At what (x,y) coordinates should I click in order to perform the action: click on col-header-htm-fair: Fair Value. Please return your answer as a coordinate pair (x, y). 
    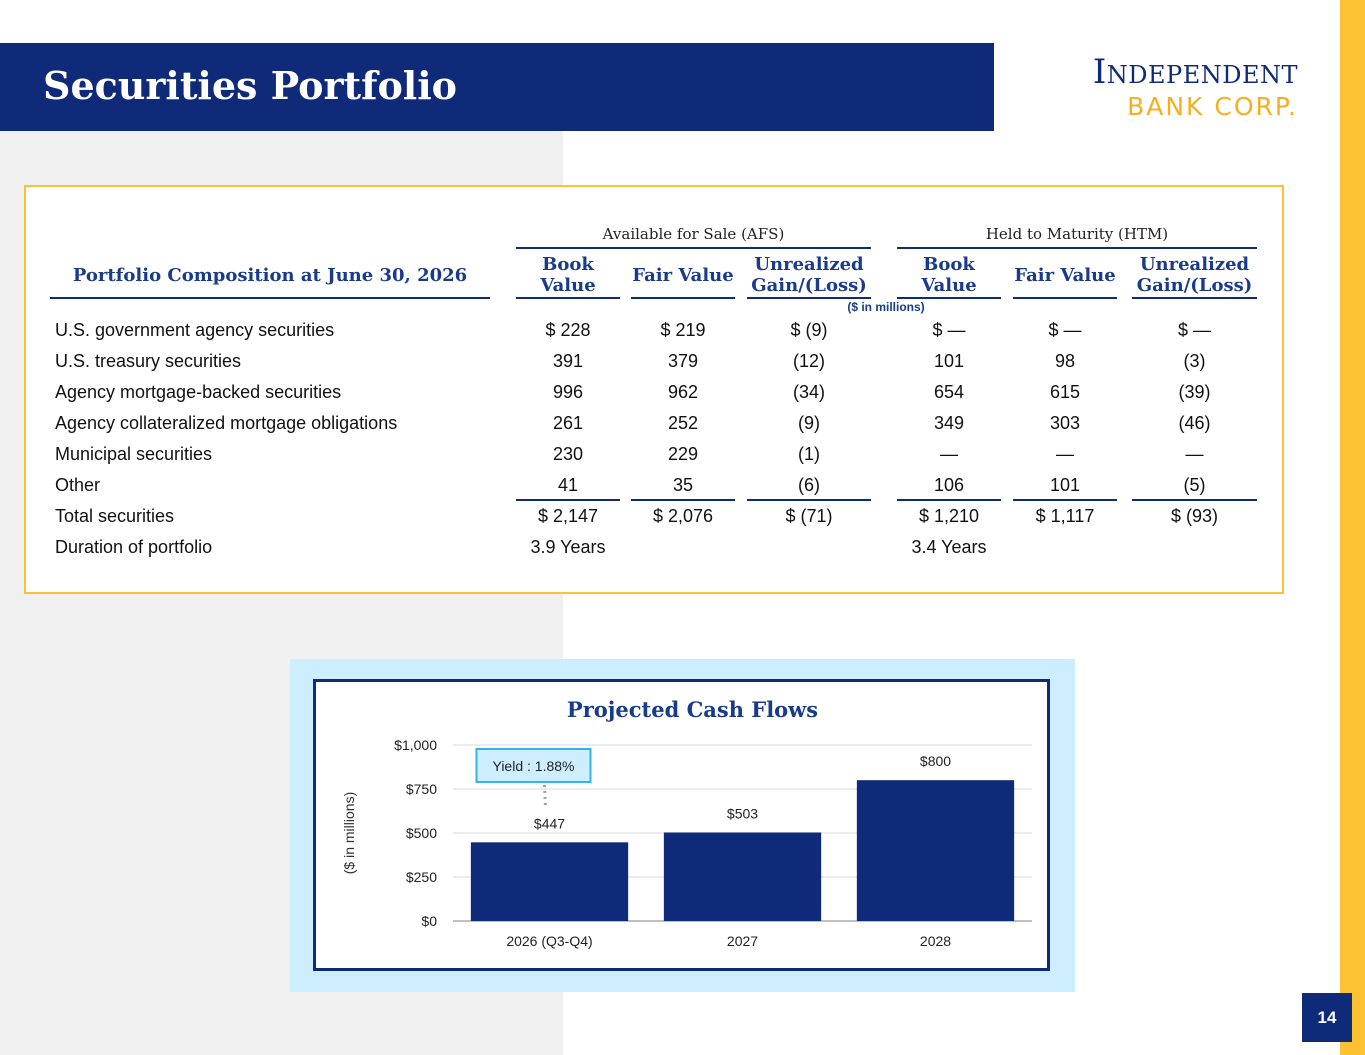
    Looking at the image, I should click on (1065, 275).